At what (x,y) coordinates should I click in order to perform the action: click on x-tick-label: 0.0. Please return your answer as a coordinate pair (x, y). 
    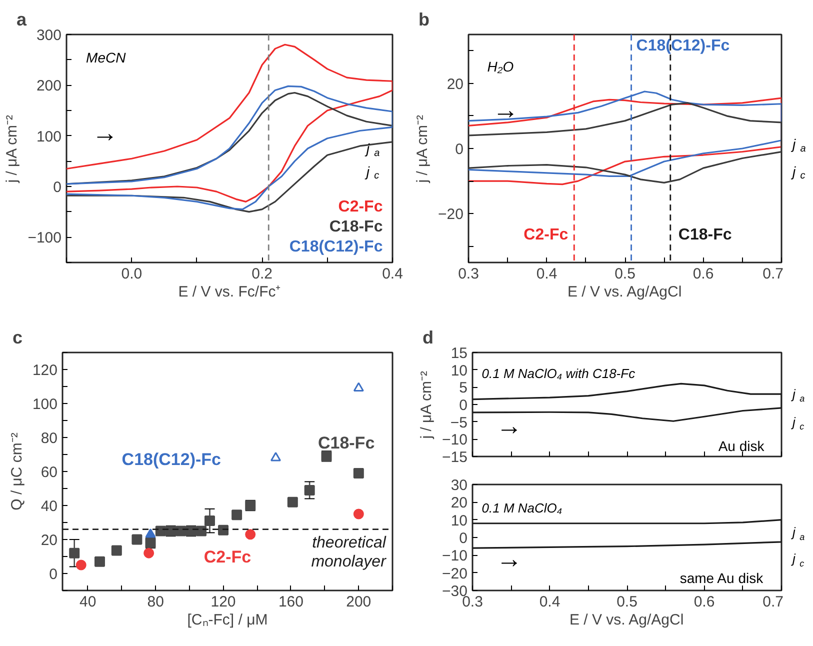
    Looking at the image, I should click on (131, 274).